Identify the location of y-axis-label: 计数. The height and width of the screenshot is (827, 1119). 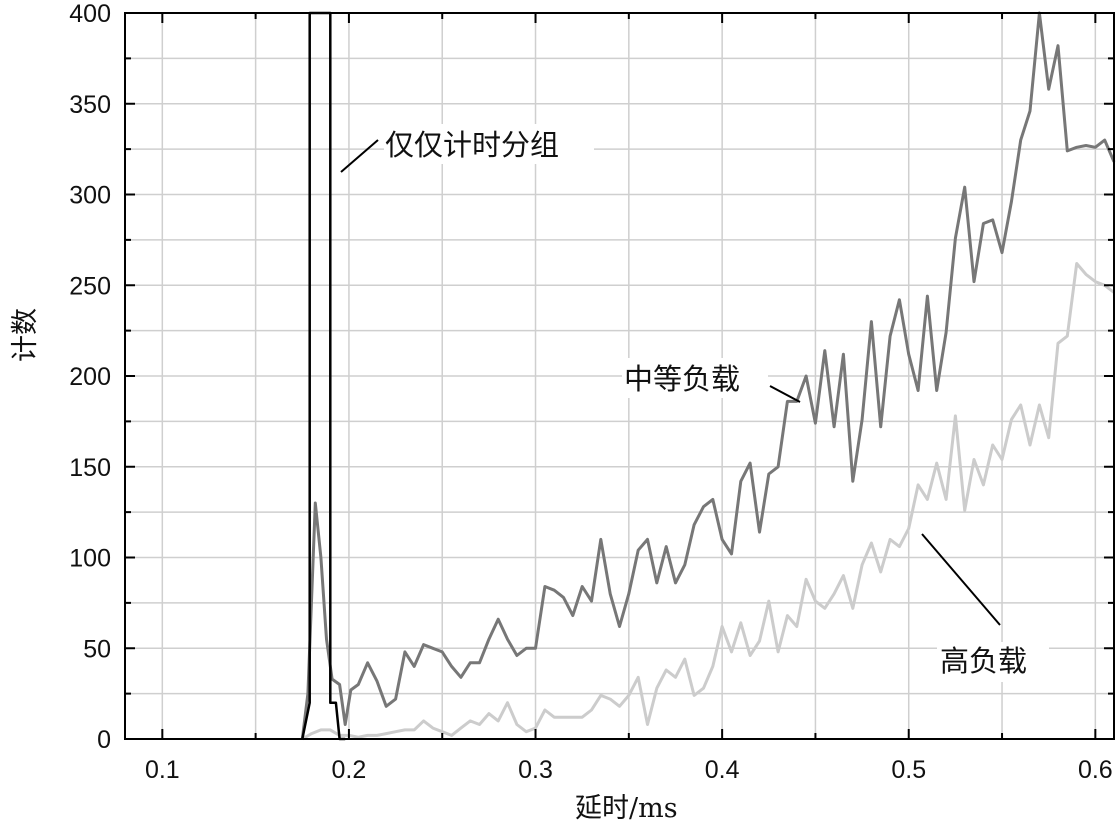
(25, 335).